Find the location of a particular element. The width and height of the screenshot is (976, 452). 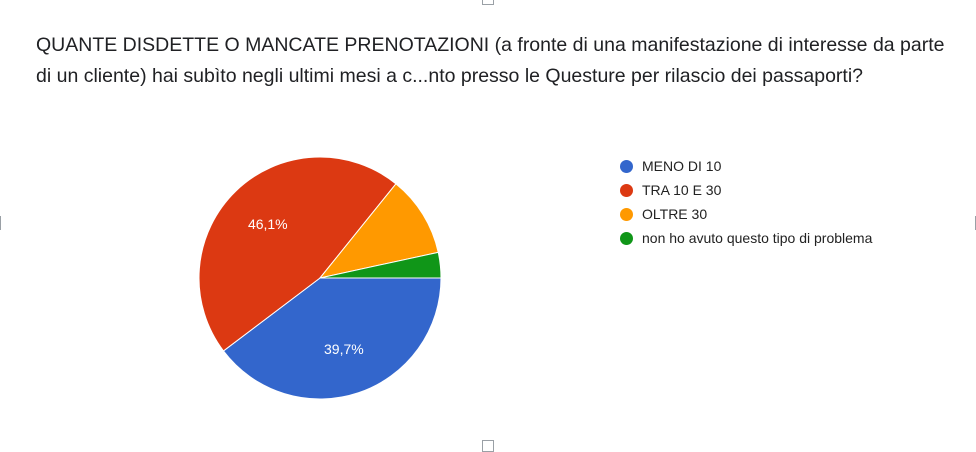

legend-item: MENO DI 10 is located at coordinates (746, 166).